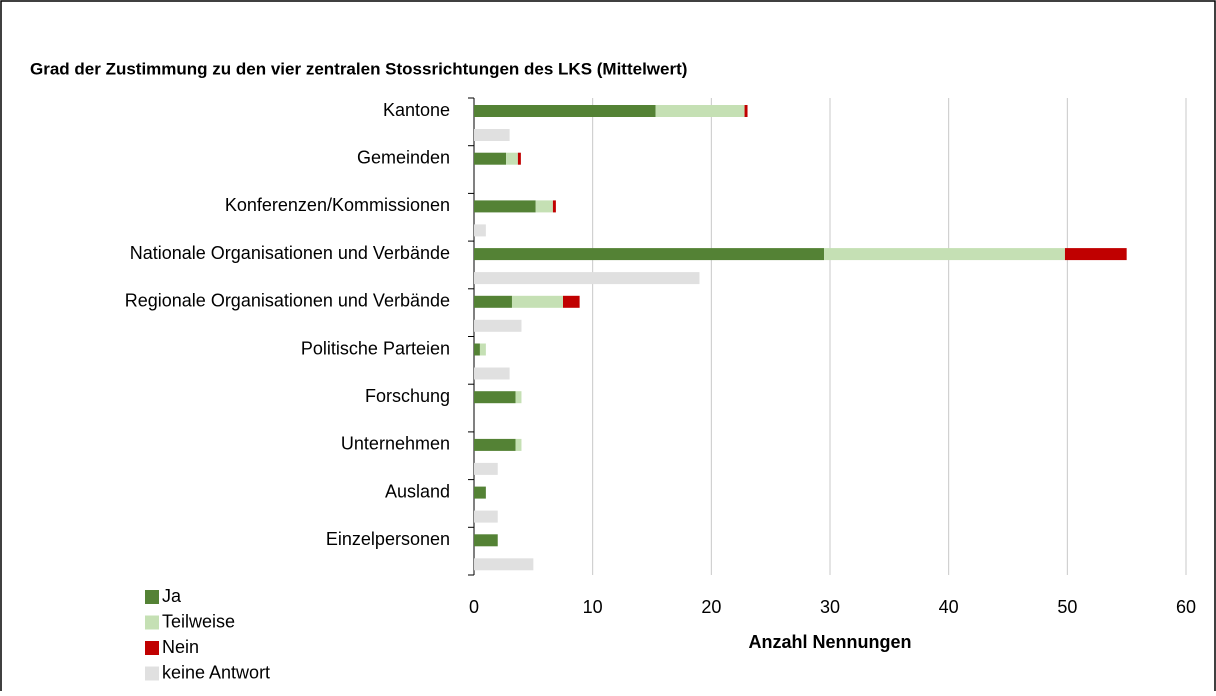 The image size is (1216, 696). What do you see at coordinates (474, 607) in the screenshot?
I see `x-tick-label: 0` at bounding box center [474, 607].